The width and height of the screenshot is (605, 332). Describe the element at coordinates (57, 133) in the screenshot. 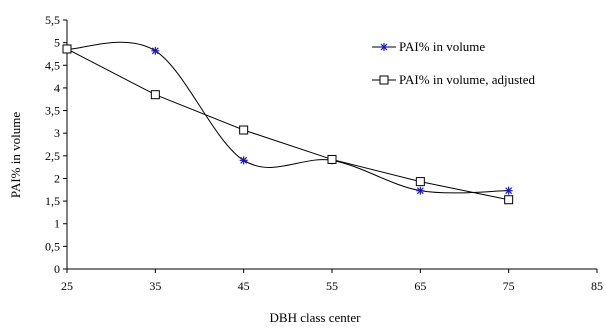

I see `y-tick-label: 3` at that location.